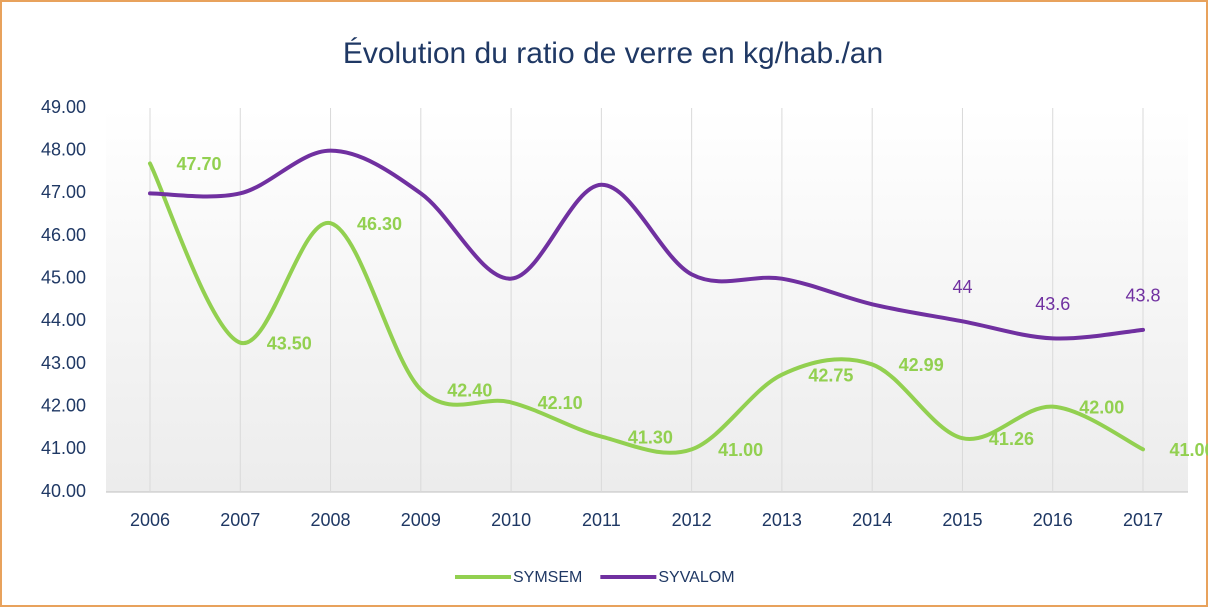 This screenshot has width=1208, height=607. Describe the element at coordinates (696, 577) in the screenshot. I see `legend-label: SYVALOM` at that location.